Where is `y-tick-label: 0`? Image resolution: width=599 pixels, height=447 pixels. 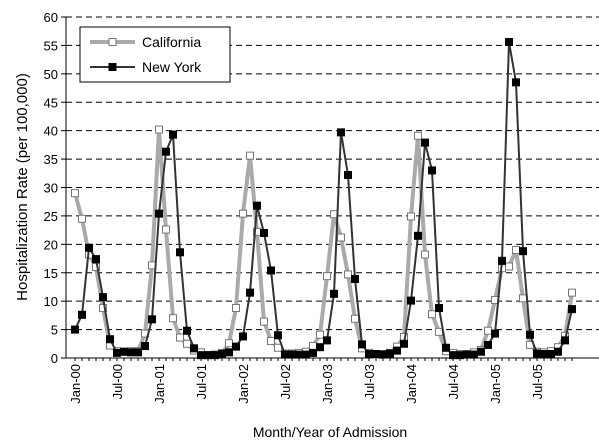
y-tick-label: 0 is located at coordinates (54, 358).